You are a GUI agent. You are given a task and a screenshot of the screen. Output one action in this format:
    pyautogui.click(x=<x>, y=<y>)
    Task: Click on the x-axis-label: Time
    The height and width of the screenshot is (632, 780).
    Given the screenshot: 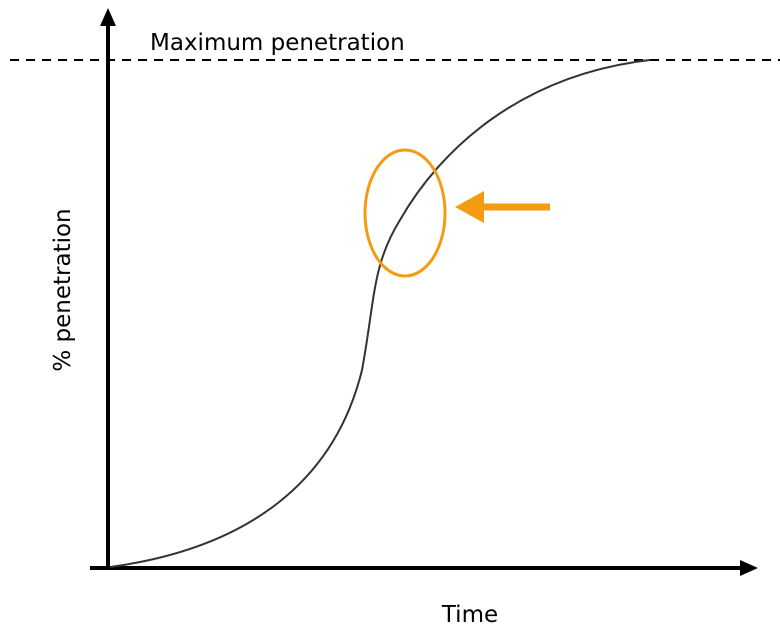 What is the action you would take?
    pyautogui.click(x=469, y=615)
    